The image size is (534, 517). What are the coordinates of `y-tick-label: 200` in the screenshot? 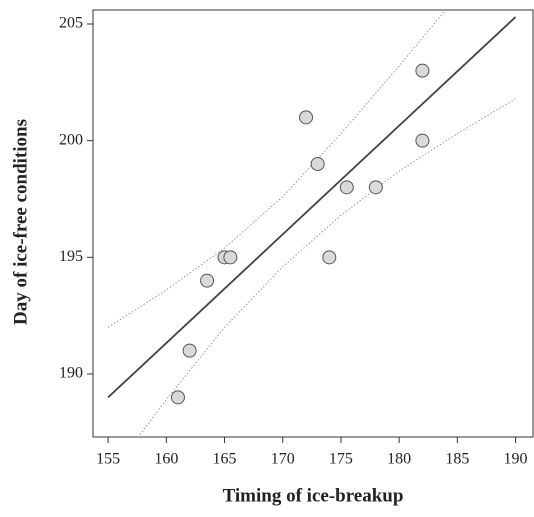 It's located at (71, 139).